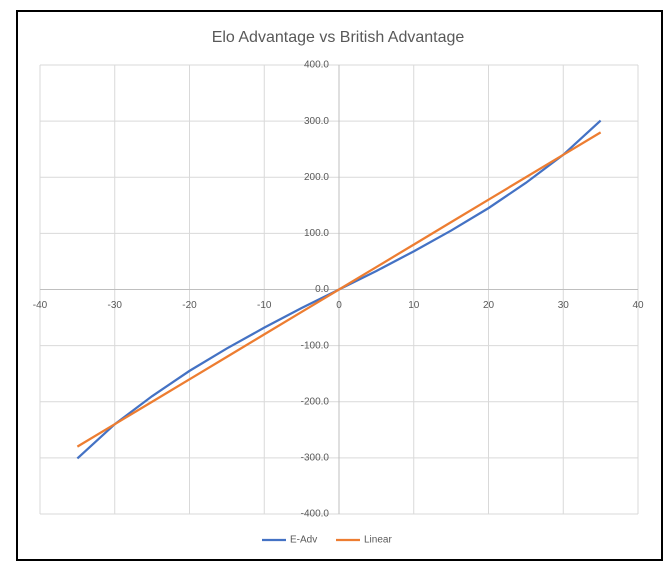 This screenshot has width=671, height=572. Describe the element at coordinates (338, 37) in the screenshot. I see `chart-title: Elo Advantage vs British Advantage` at that location.